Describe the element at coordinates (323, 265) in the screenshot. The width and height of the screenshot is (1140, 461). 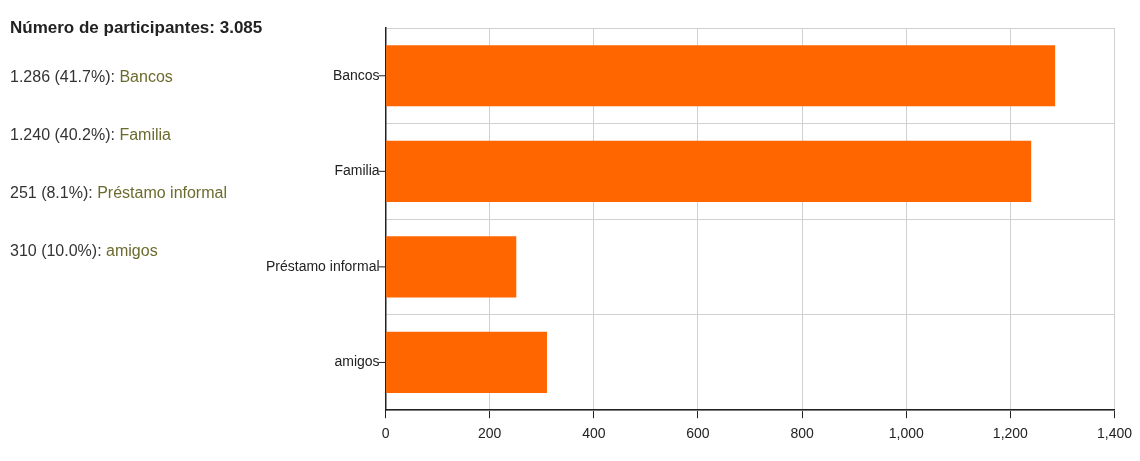
I see `y-tick-label: Préstamo informal` at that location.